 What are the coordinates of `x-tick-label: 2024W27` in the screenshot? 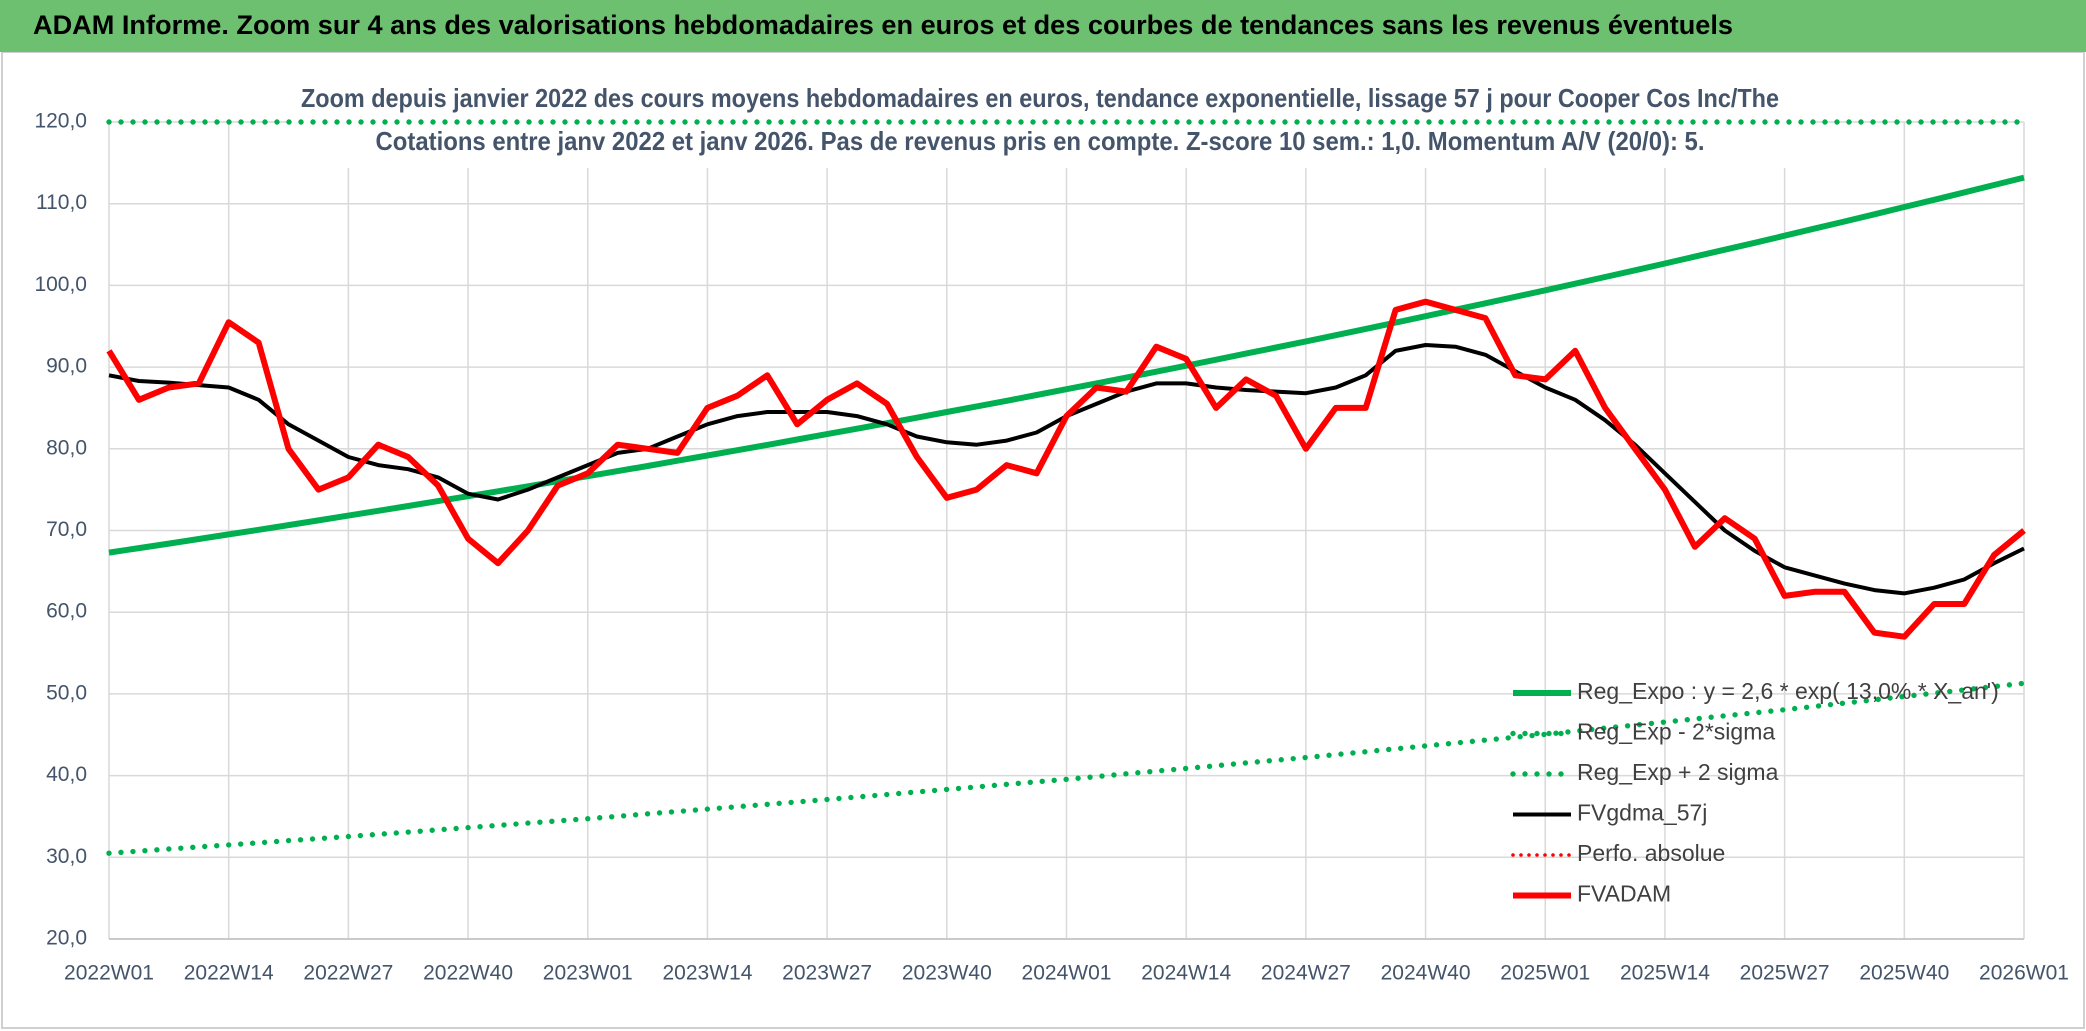 It's located at (1306, 973).